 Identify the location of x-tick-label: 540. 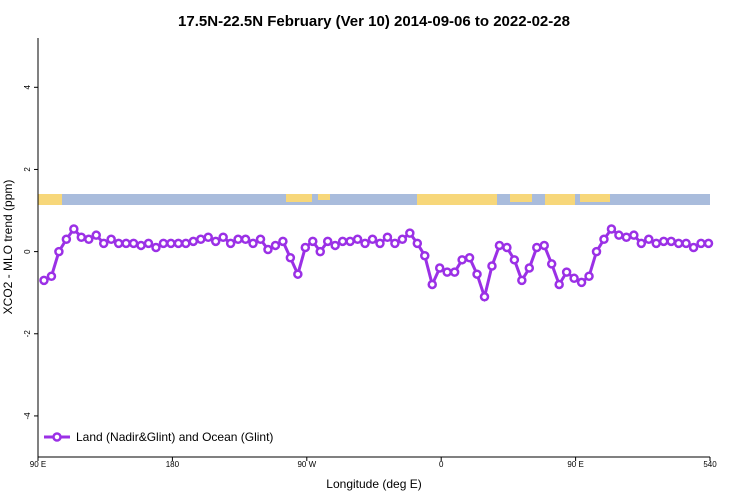
(710, 464).